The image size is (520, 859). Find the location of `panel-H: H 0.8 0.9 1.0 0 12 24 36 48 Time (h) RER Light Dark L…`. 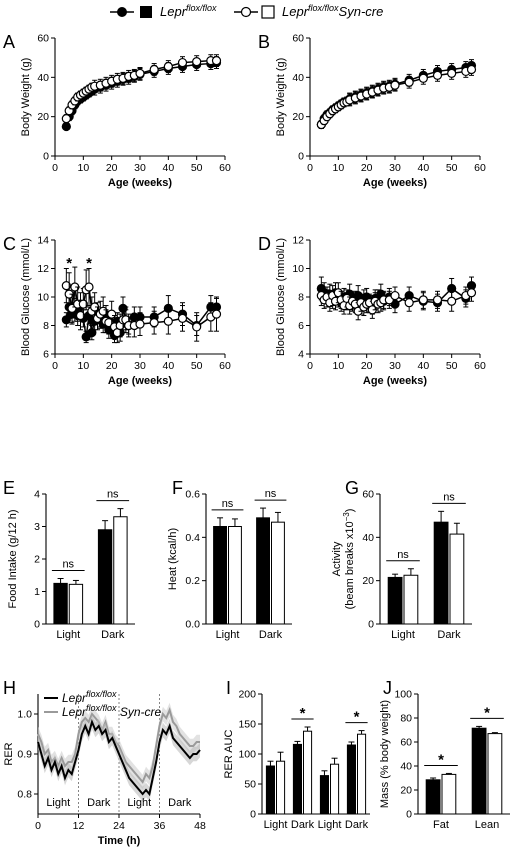

panel-H: H 0.8 0.9 1.0 0 12 24 36 48 Time (h) RER Light Dark L… is located at coordinates (104, 762).